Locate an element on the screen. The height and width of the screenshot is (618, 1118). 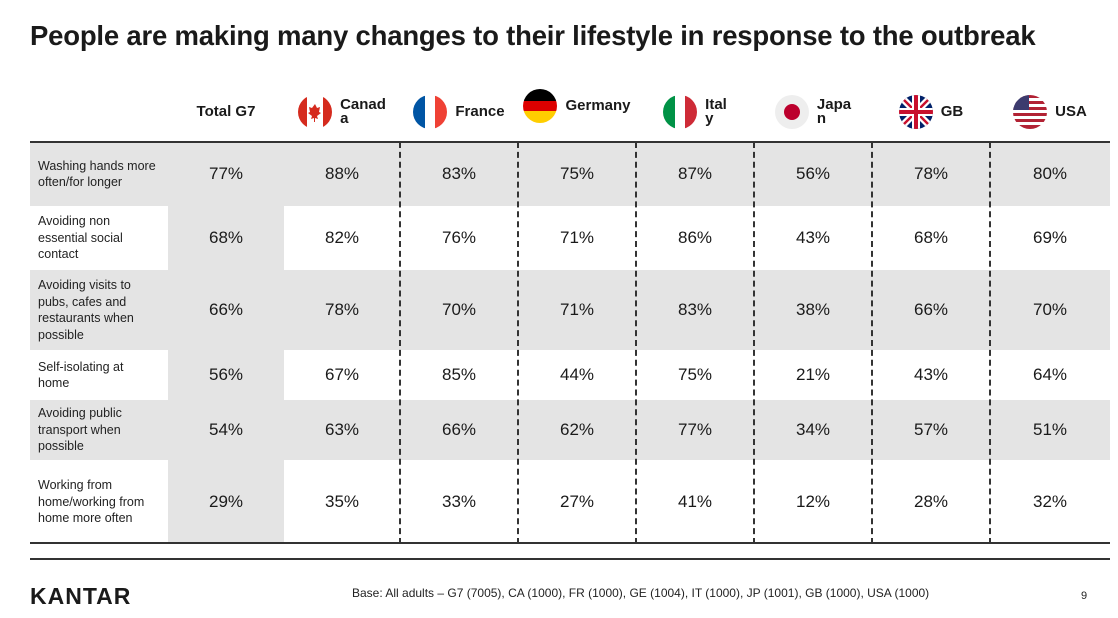
column-header-label: Ital y is located at coordinates (716, 111).